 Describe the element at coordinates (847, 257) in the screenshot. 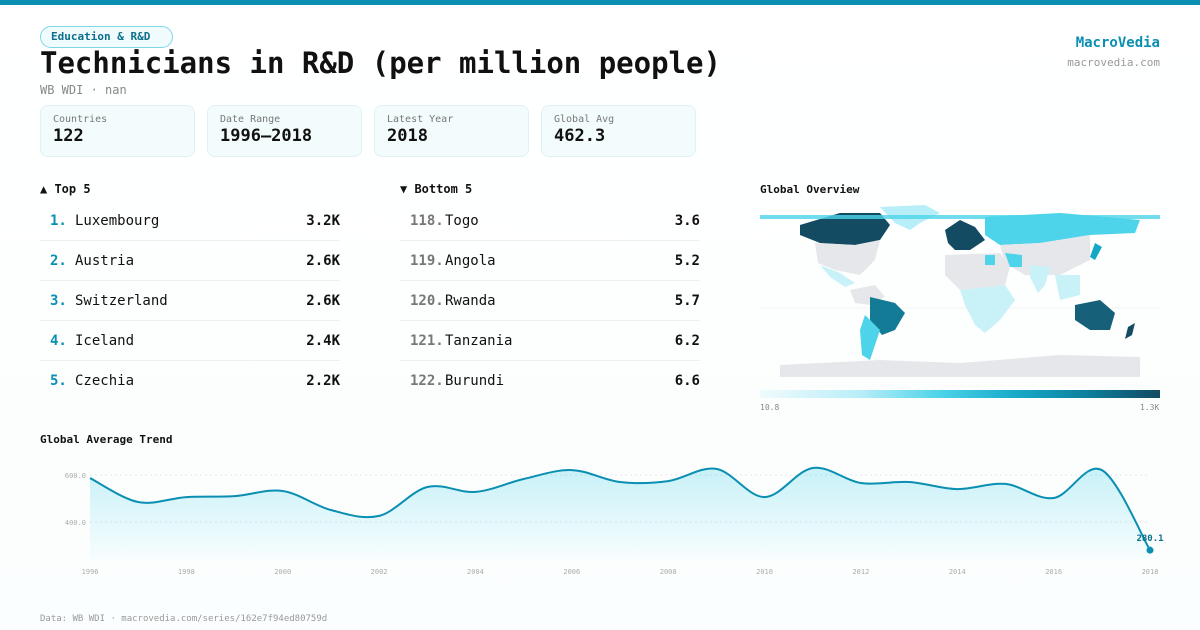

I see `region-usa` at that location.